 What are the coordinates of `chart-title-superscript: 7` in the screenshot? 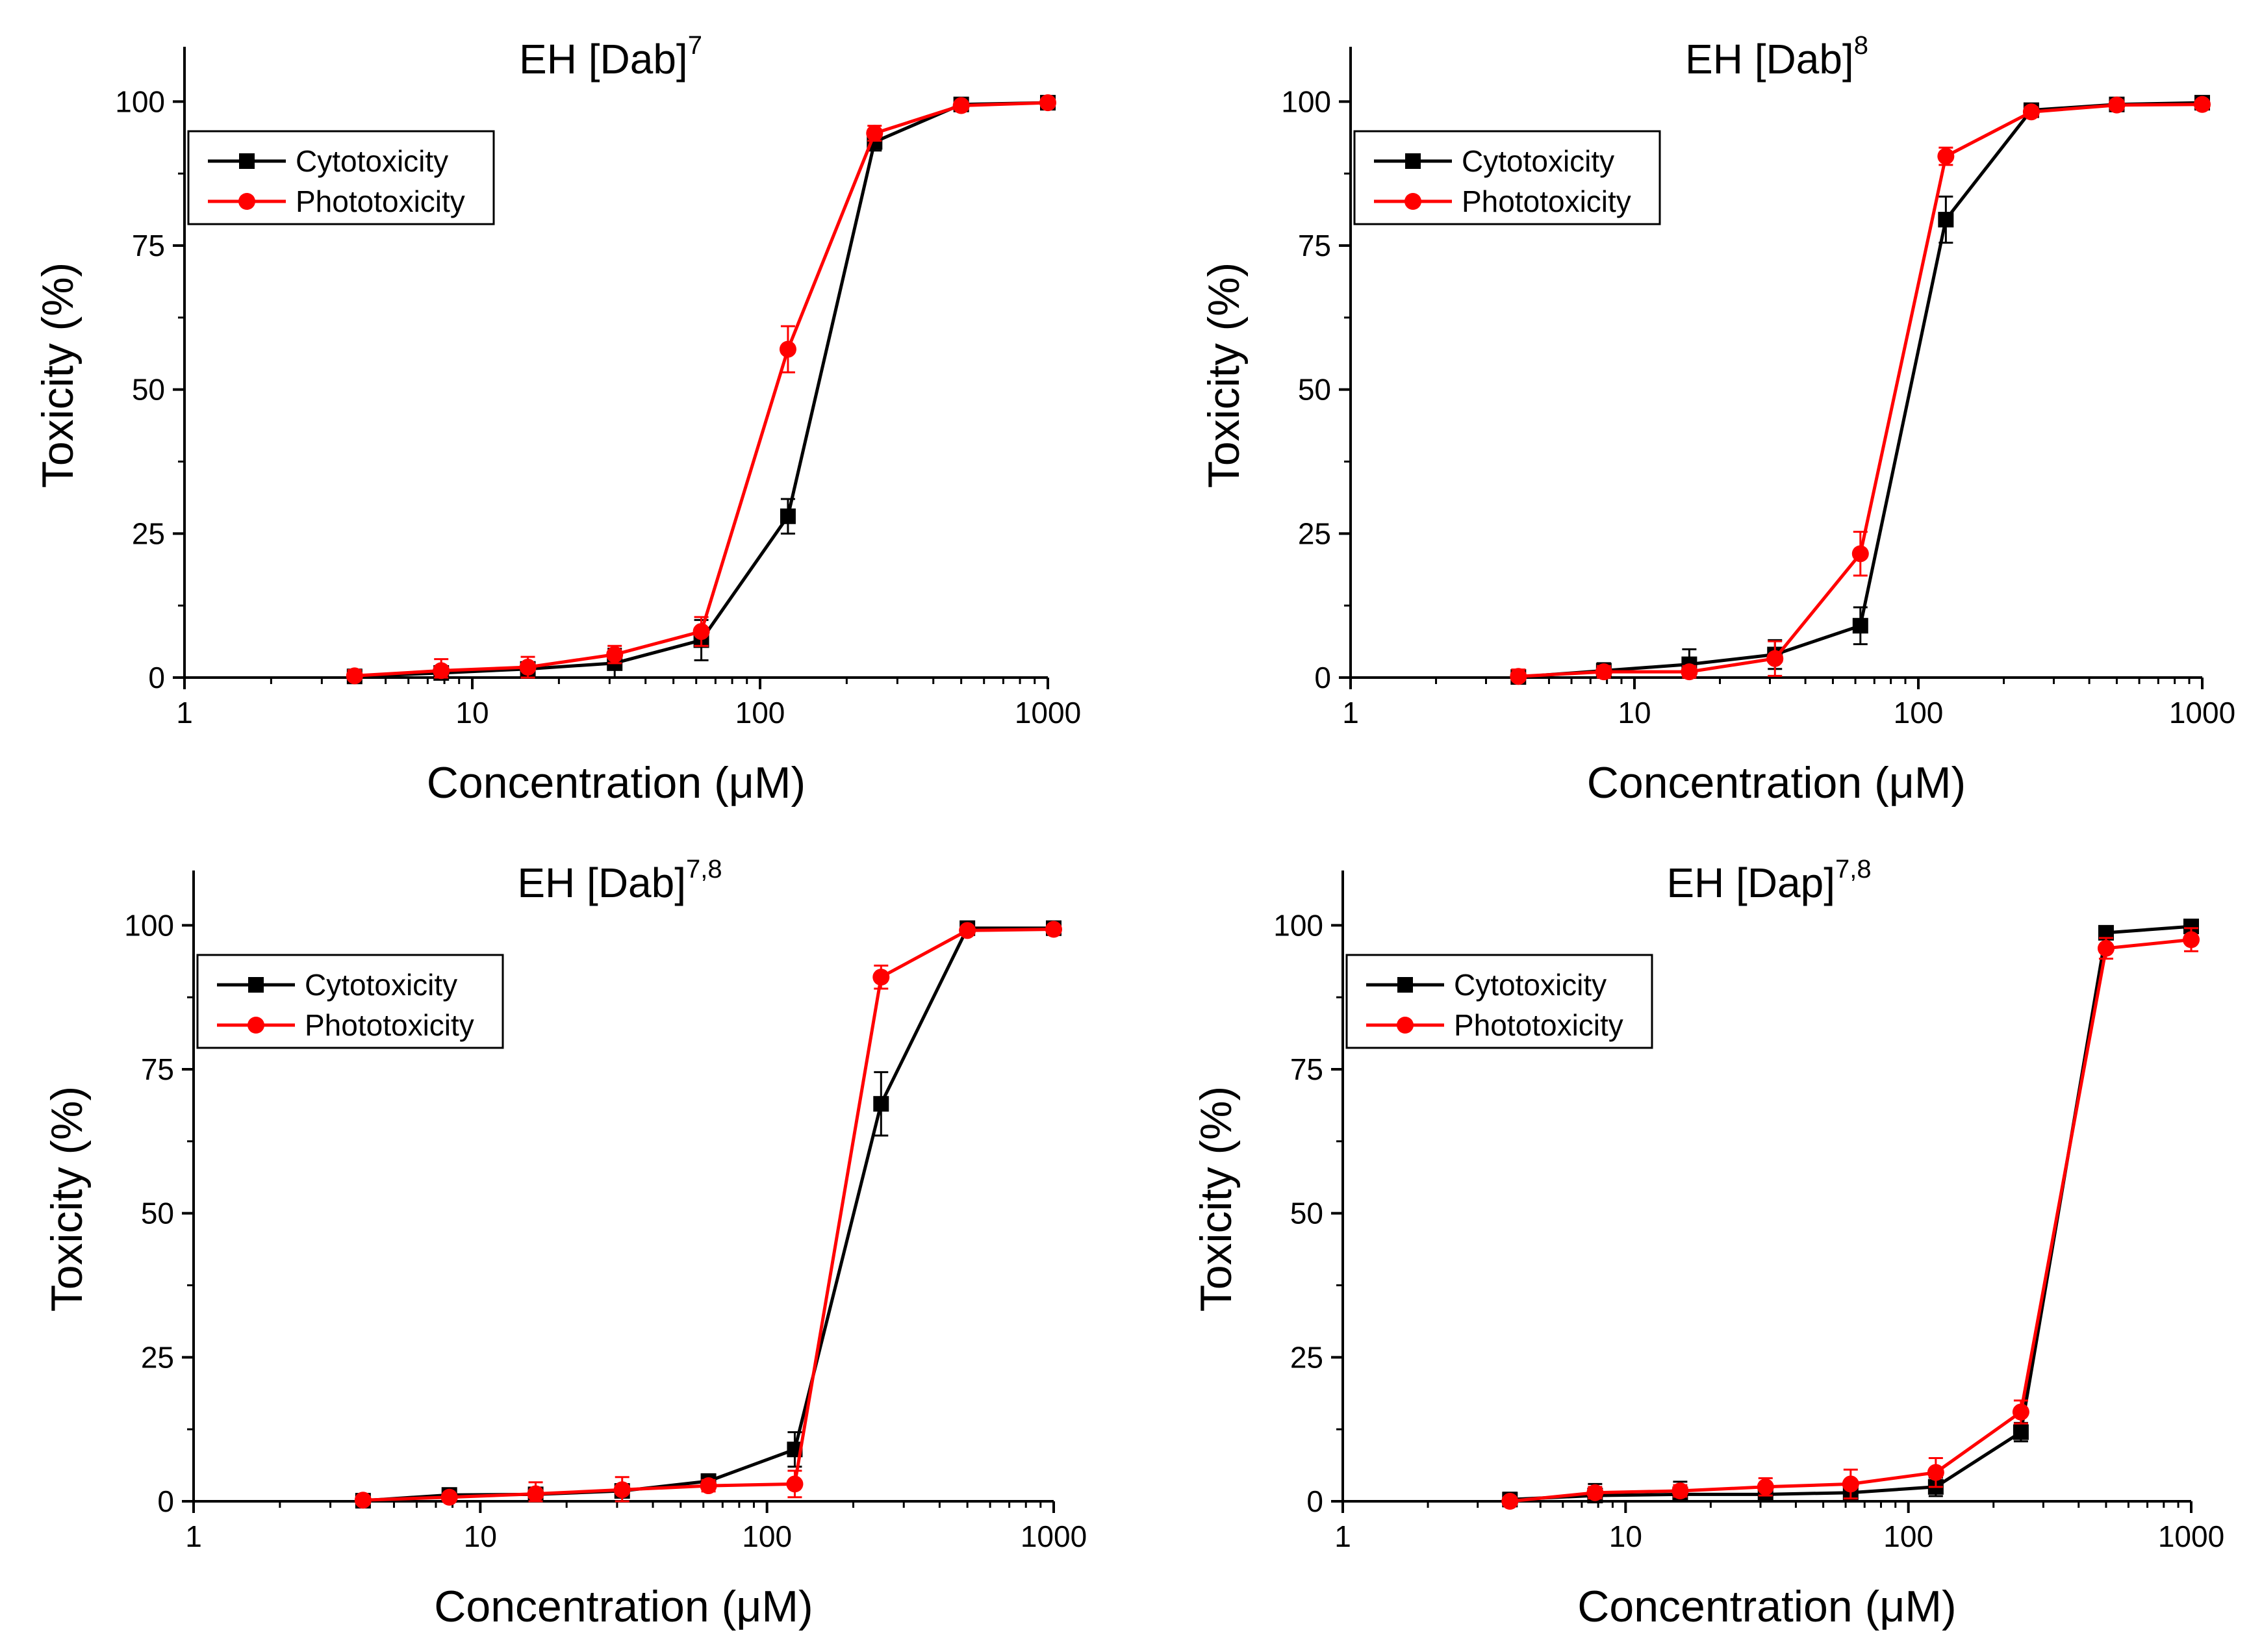 It's located at (695, 46).